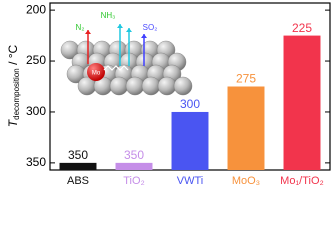 This screenshot has height=240, width=336. What do you see at coordinates (13, 56) in the screenshot?
I see `y-unit: / °C` at bounding box center [13, 56].